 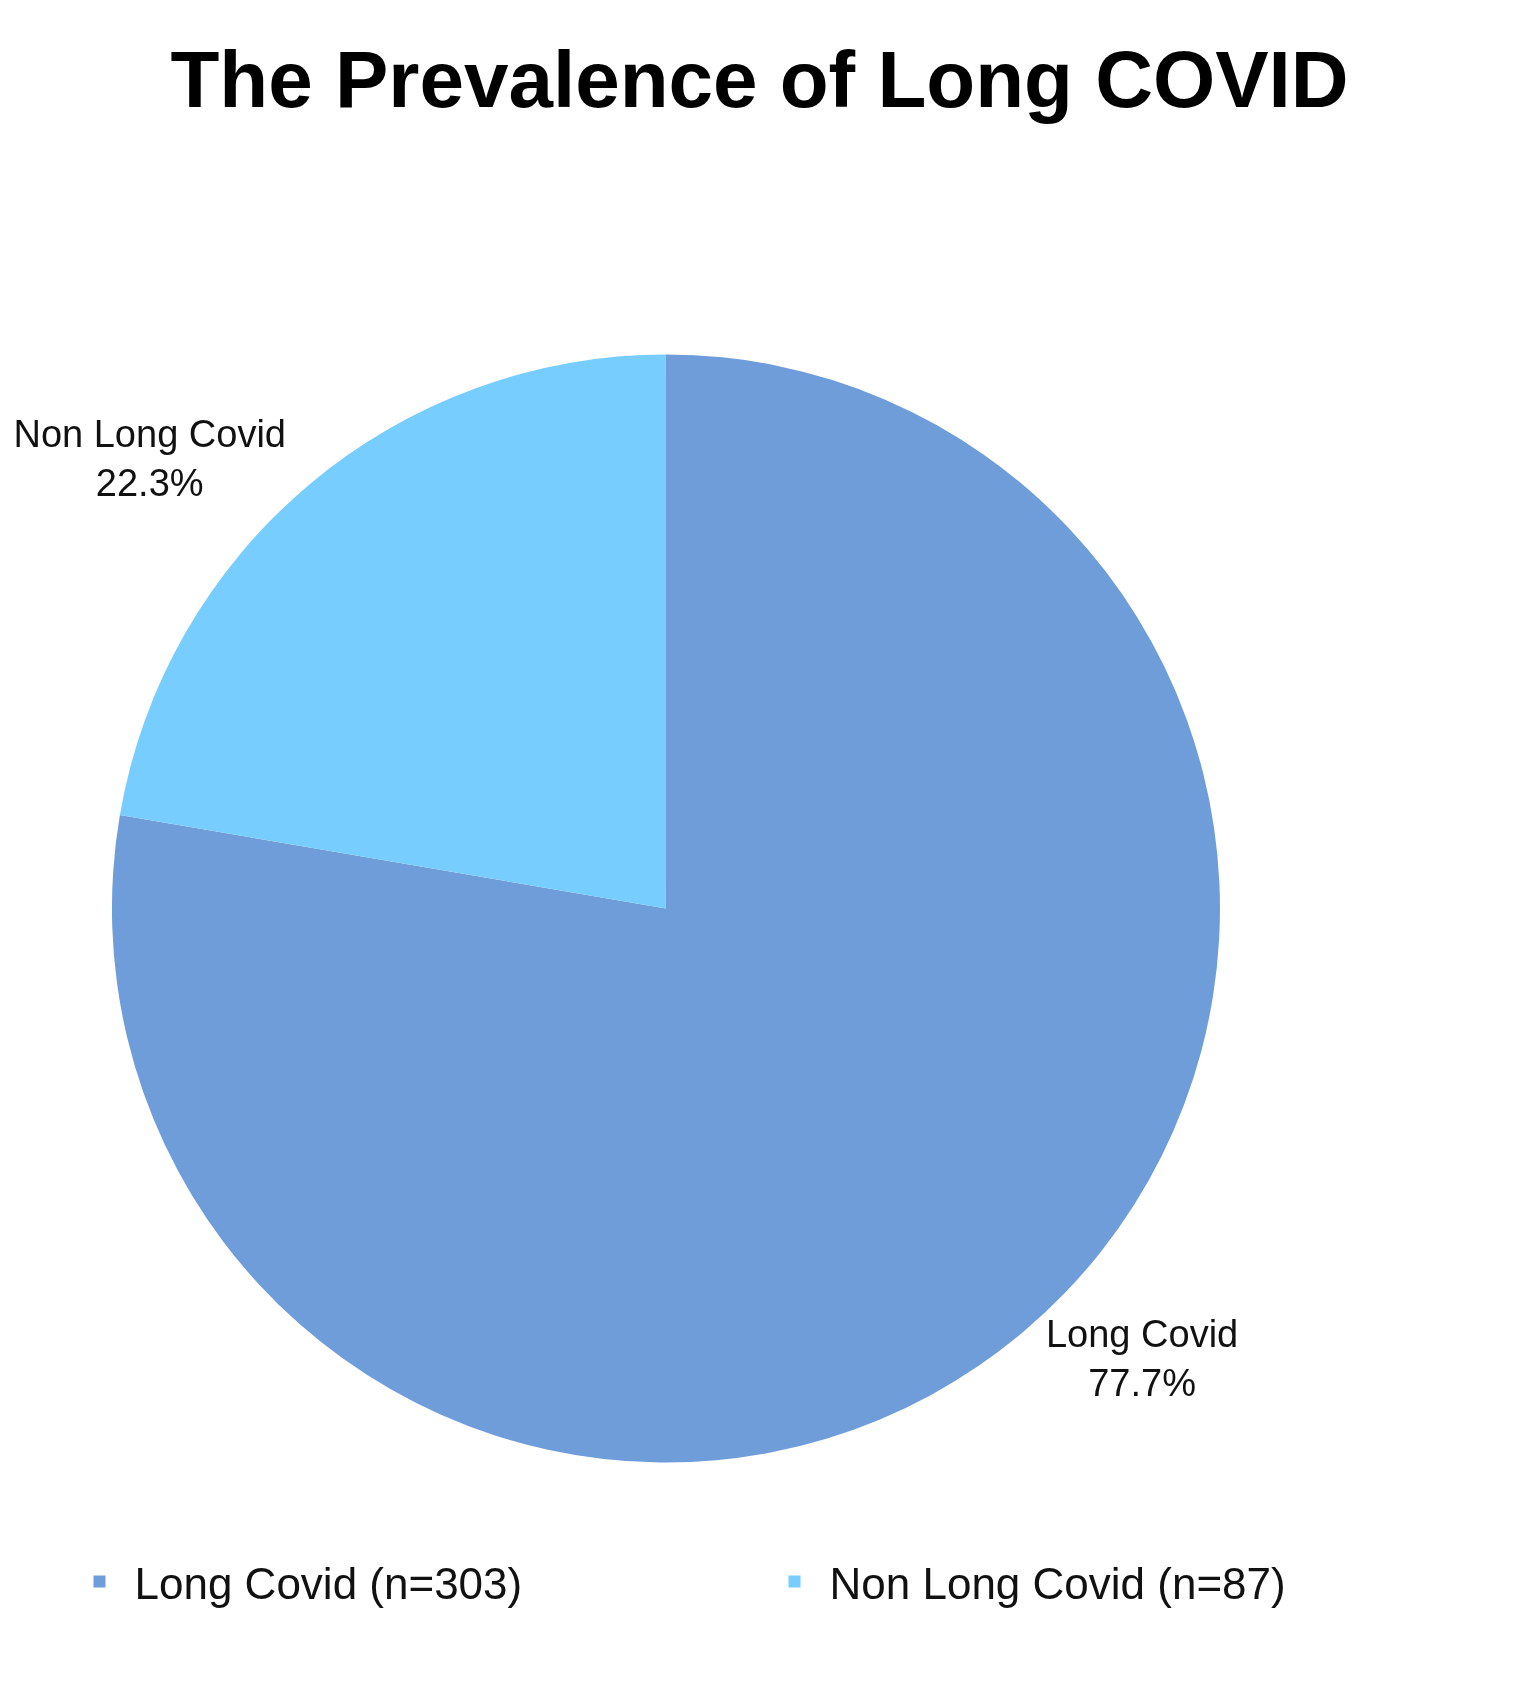 I want to click on chart-title: The Prevalence of Long COVID, so click(x=759, y=80).